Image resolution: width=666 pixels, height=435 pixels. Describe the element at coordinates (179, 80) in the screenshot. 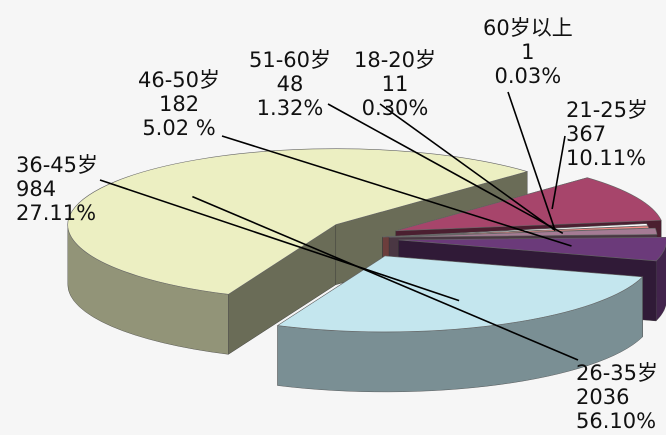

I see `label-category: 46-50岁` at that location.